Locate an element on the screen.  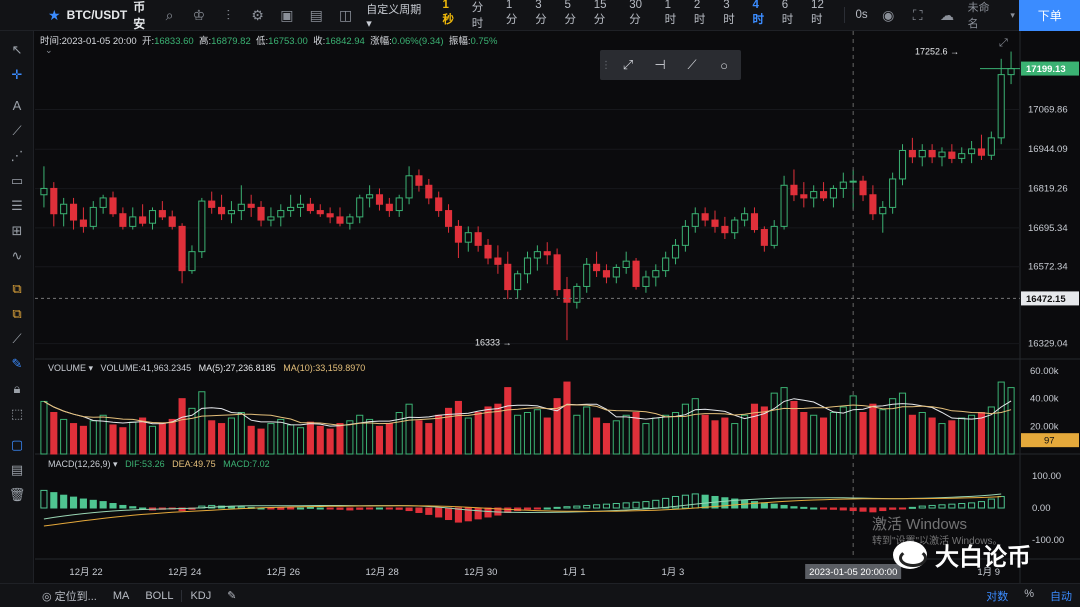
place-order-button: 下单 is located at coordinates (1049, 15).